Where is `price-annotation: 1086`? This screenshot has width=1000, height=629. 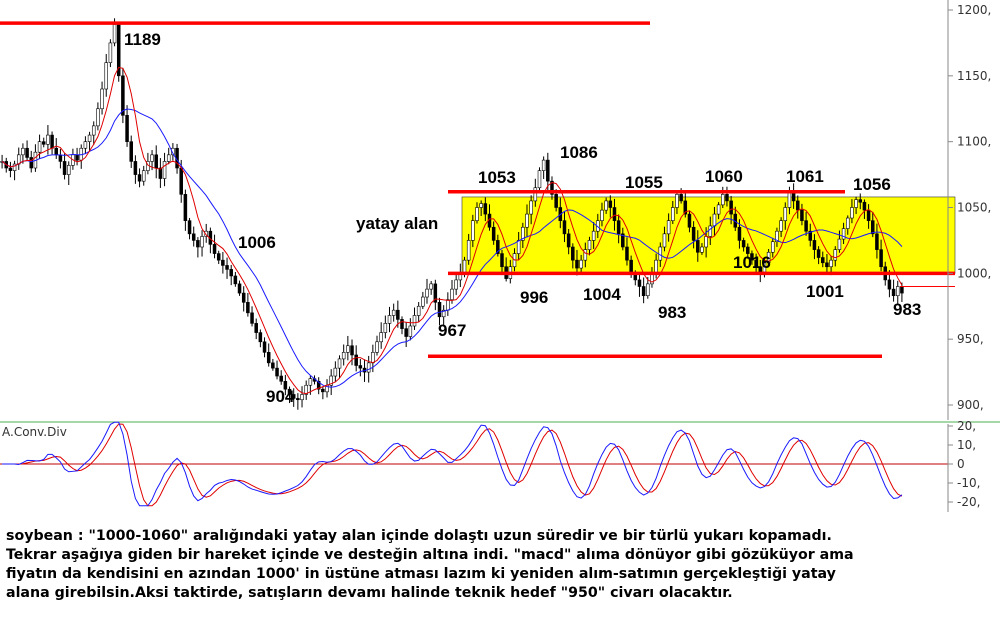
price-annotation: 1086 is located at coordinates (579, 152).